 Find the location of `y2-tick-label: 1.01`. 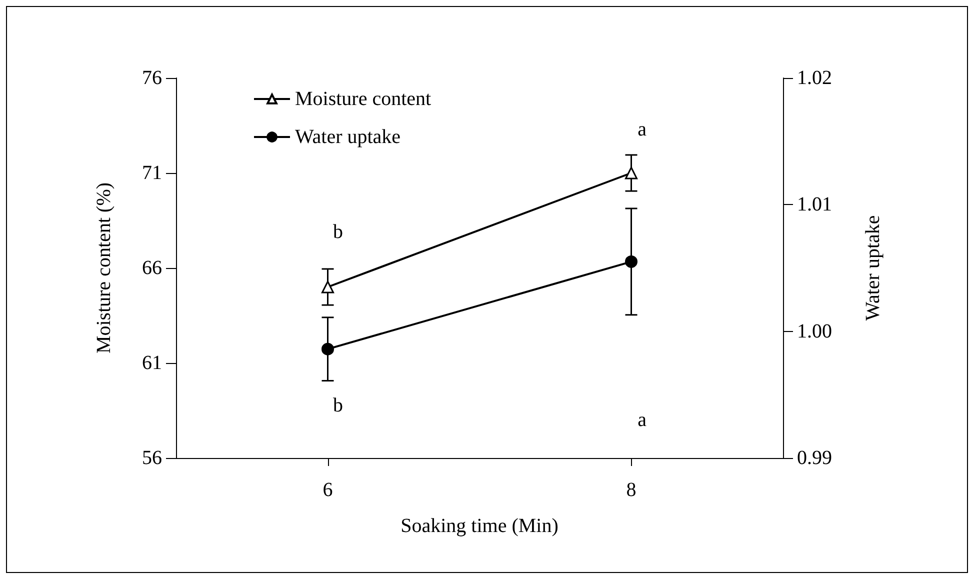

y2-tick-label: 1.01 is located at coordinates (814, 205).